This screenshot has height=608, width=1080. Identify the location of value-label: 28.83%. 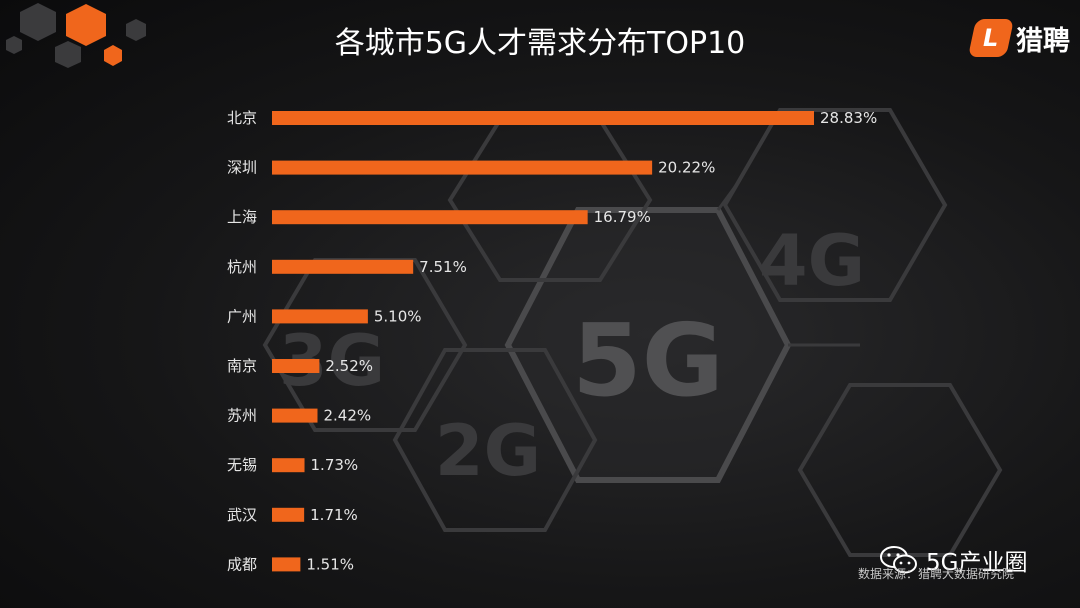
(848, 118).